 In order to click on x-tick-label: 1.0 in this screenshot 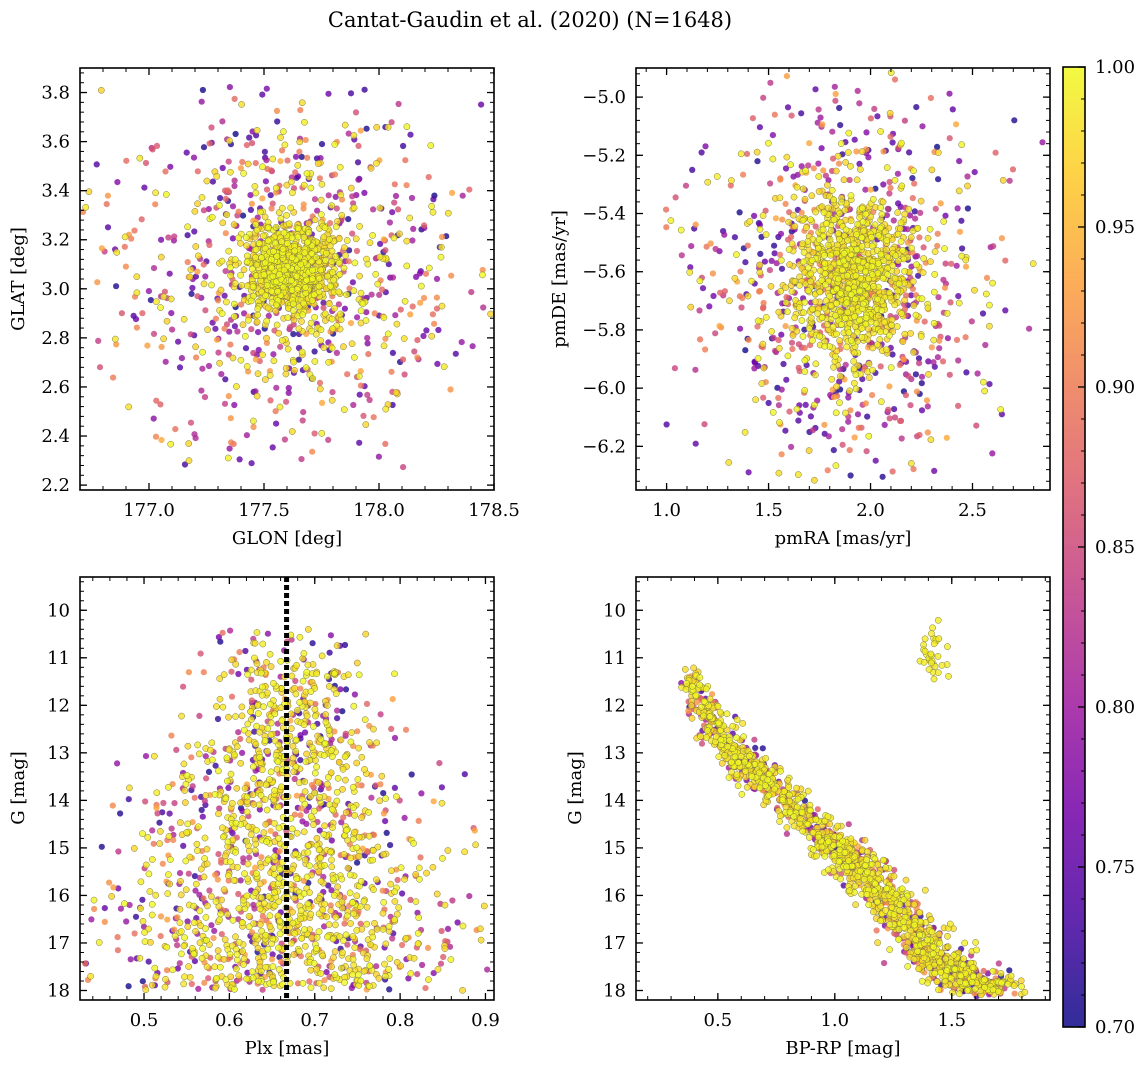, I will do `click(666, 510)`.